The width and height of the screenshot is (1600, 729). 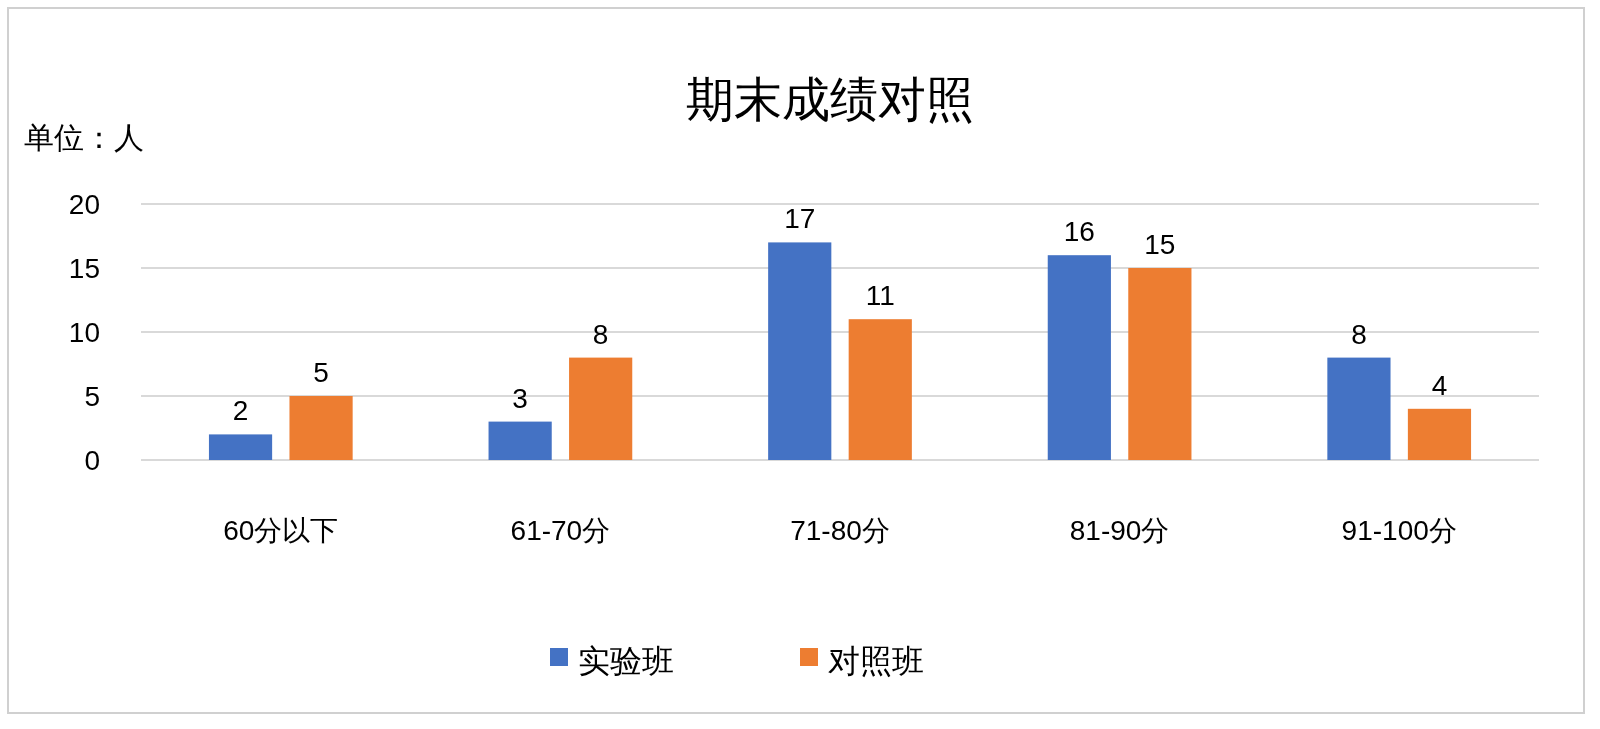 What do you see at coordinates (876, 661) in the screenshot?
I see `legend-label: 对照班` at bounding box center [876, 661].